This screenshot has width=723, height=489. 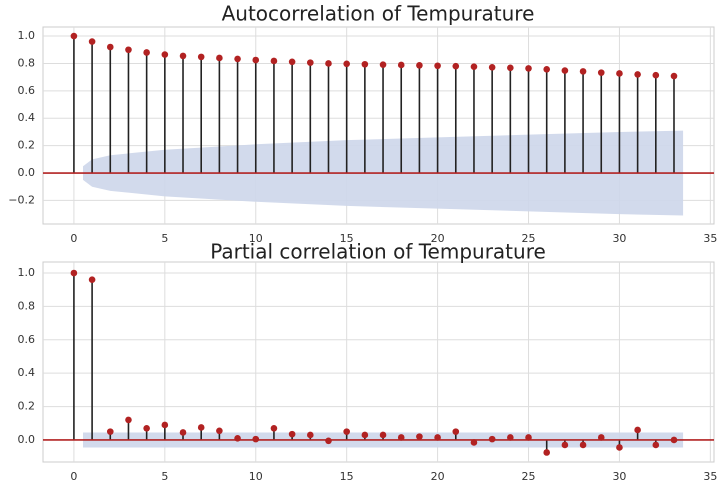 I want to click on y-tick-label: −0.2, so click(x=21, y=199).